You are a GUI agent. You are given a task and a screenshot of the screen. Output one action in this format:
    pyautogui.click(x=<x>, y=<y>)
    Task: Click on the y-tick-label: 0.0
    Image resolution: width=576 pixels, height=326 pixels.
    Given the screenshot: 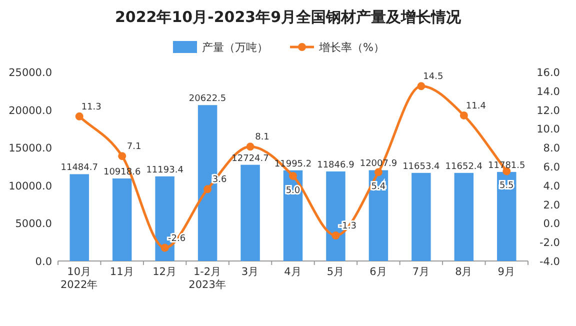 What is the action you would take?
    pyautogui.click(x=43, y=262)
    